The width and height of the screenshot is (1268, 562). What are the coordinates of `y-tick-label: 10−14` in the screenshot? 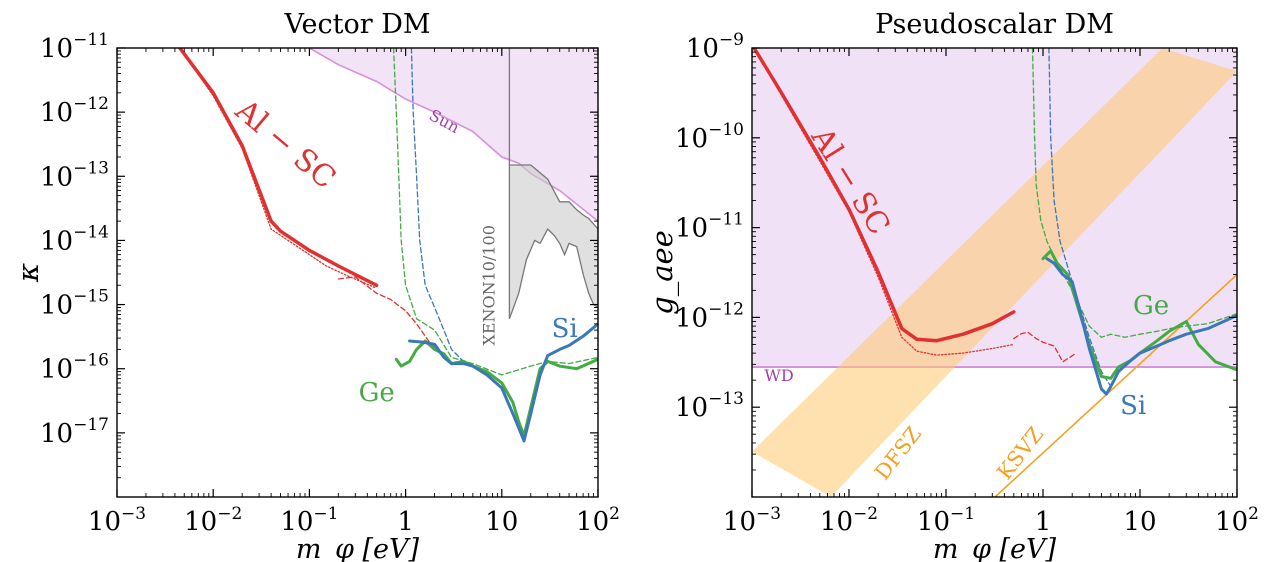 It's located at (74, 239).